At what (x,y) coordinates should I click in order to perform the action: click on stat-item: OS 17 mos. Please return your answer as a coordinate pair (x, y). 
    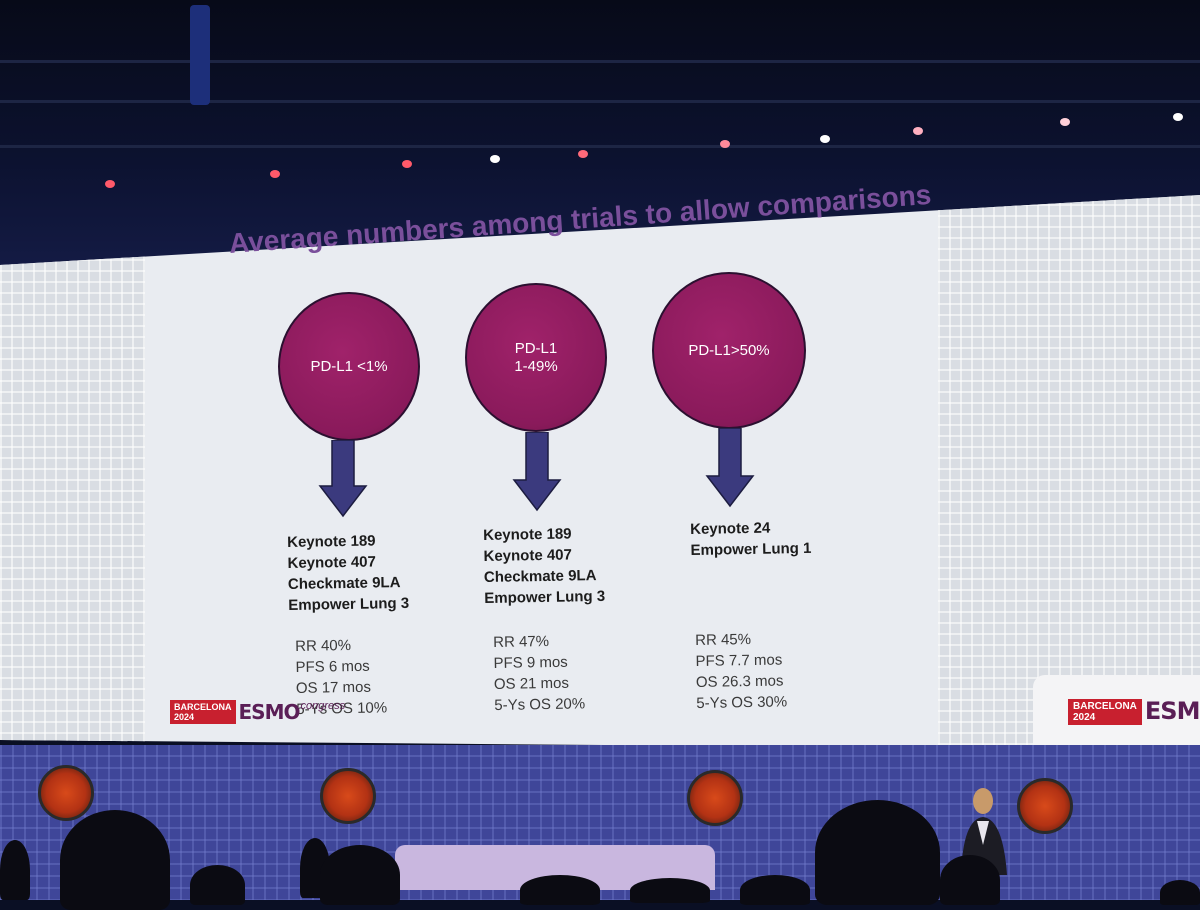
    Looking at the image, I should click on (333, 687).